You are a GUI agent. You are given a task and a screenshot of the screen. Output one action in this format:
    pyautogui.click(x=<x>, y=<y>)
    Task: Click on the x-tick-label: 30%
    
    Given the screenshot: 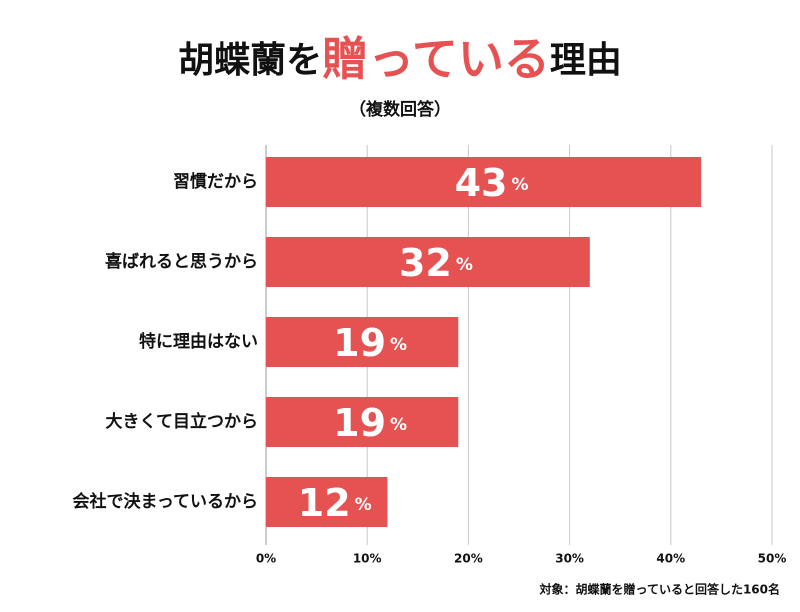 What is the action you would take?
    pyautogui.click(x=569, y=559)
    